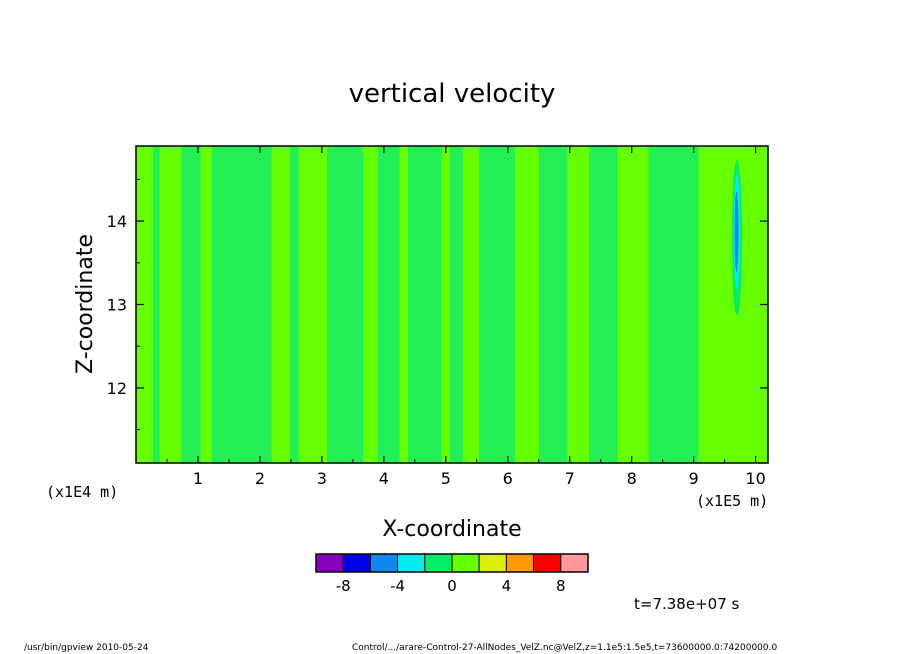 The image size is (904, 654). Describe the element at coordinates (561, 586) in the screenshot. I see `colorbar-tick-label: 8` at that location.